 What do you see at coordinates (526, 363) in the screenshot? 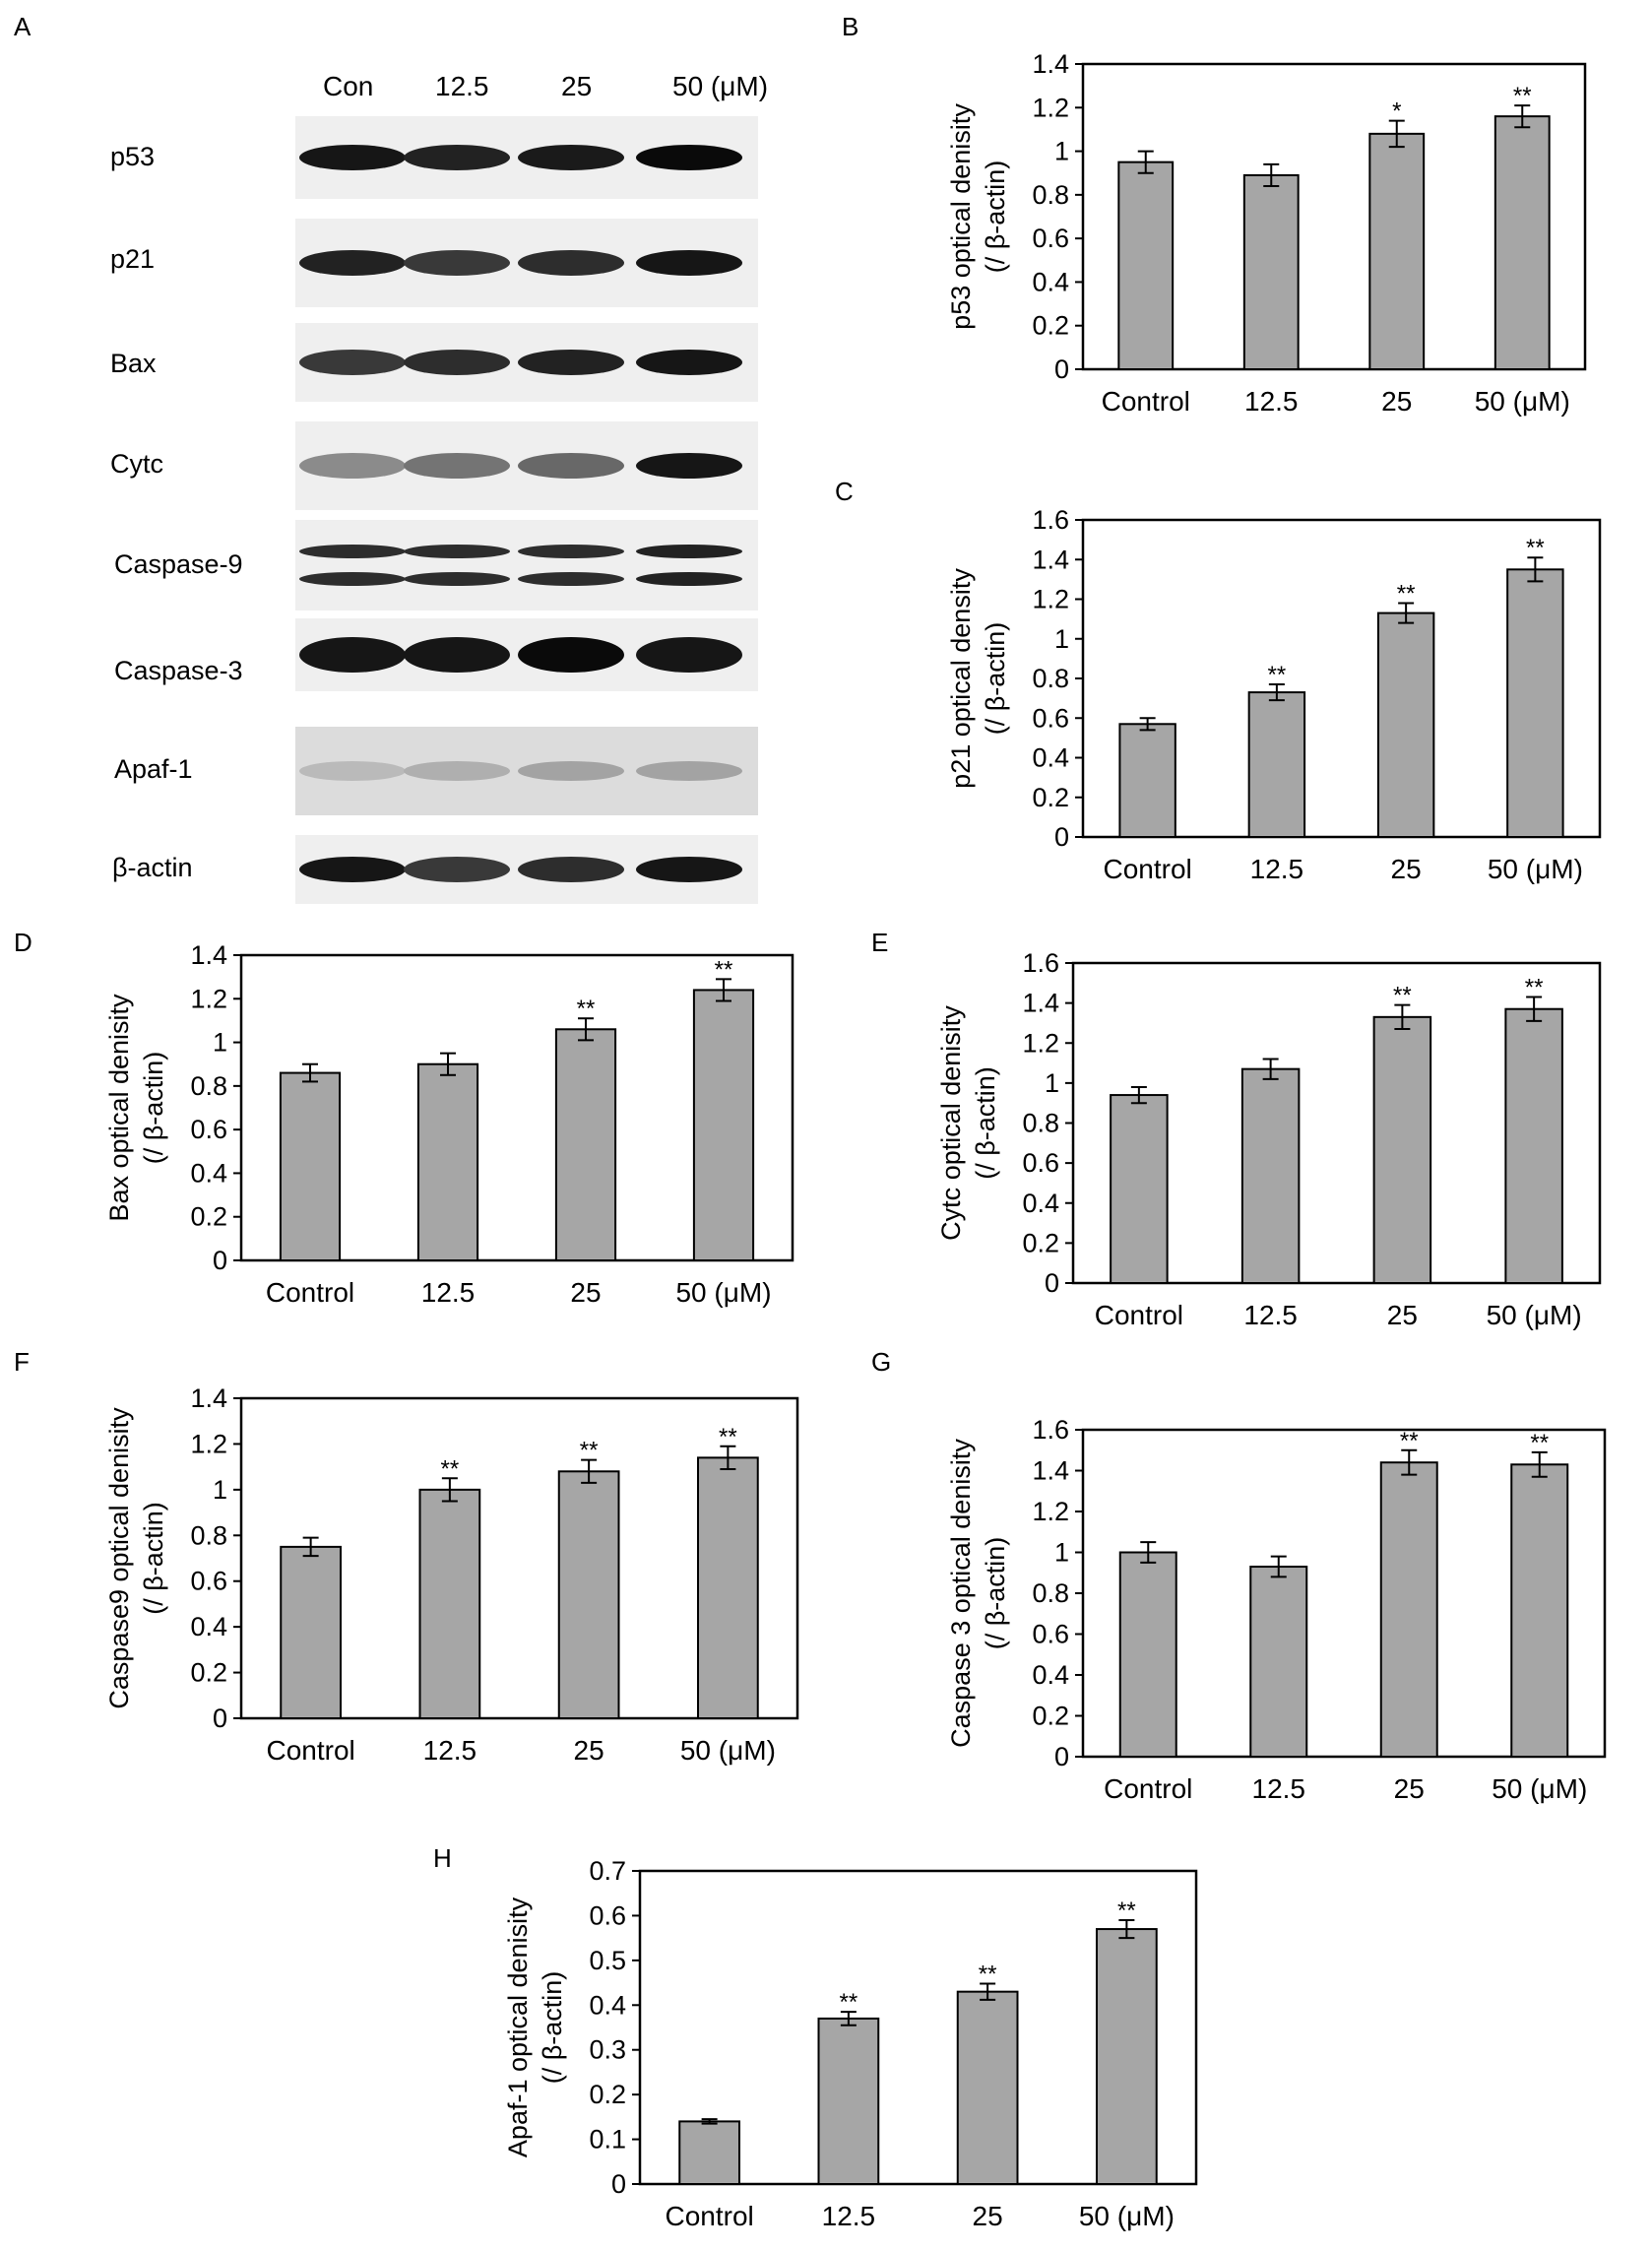
I see `blot-row-bax` at bounding box center [526, 363].